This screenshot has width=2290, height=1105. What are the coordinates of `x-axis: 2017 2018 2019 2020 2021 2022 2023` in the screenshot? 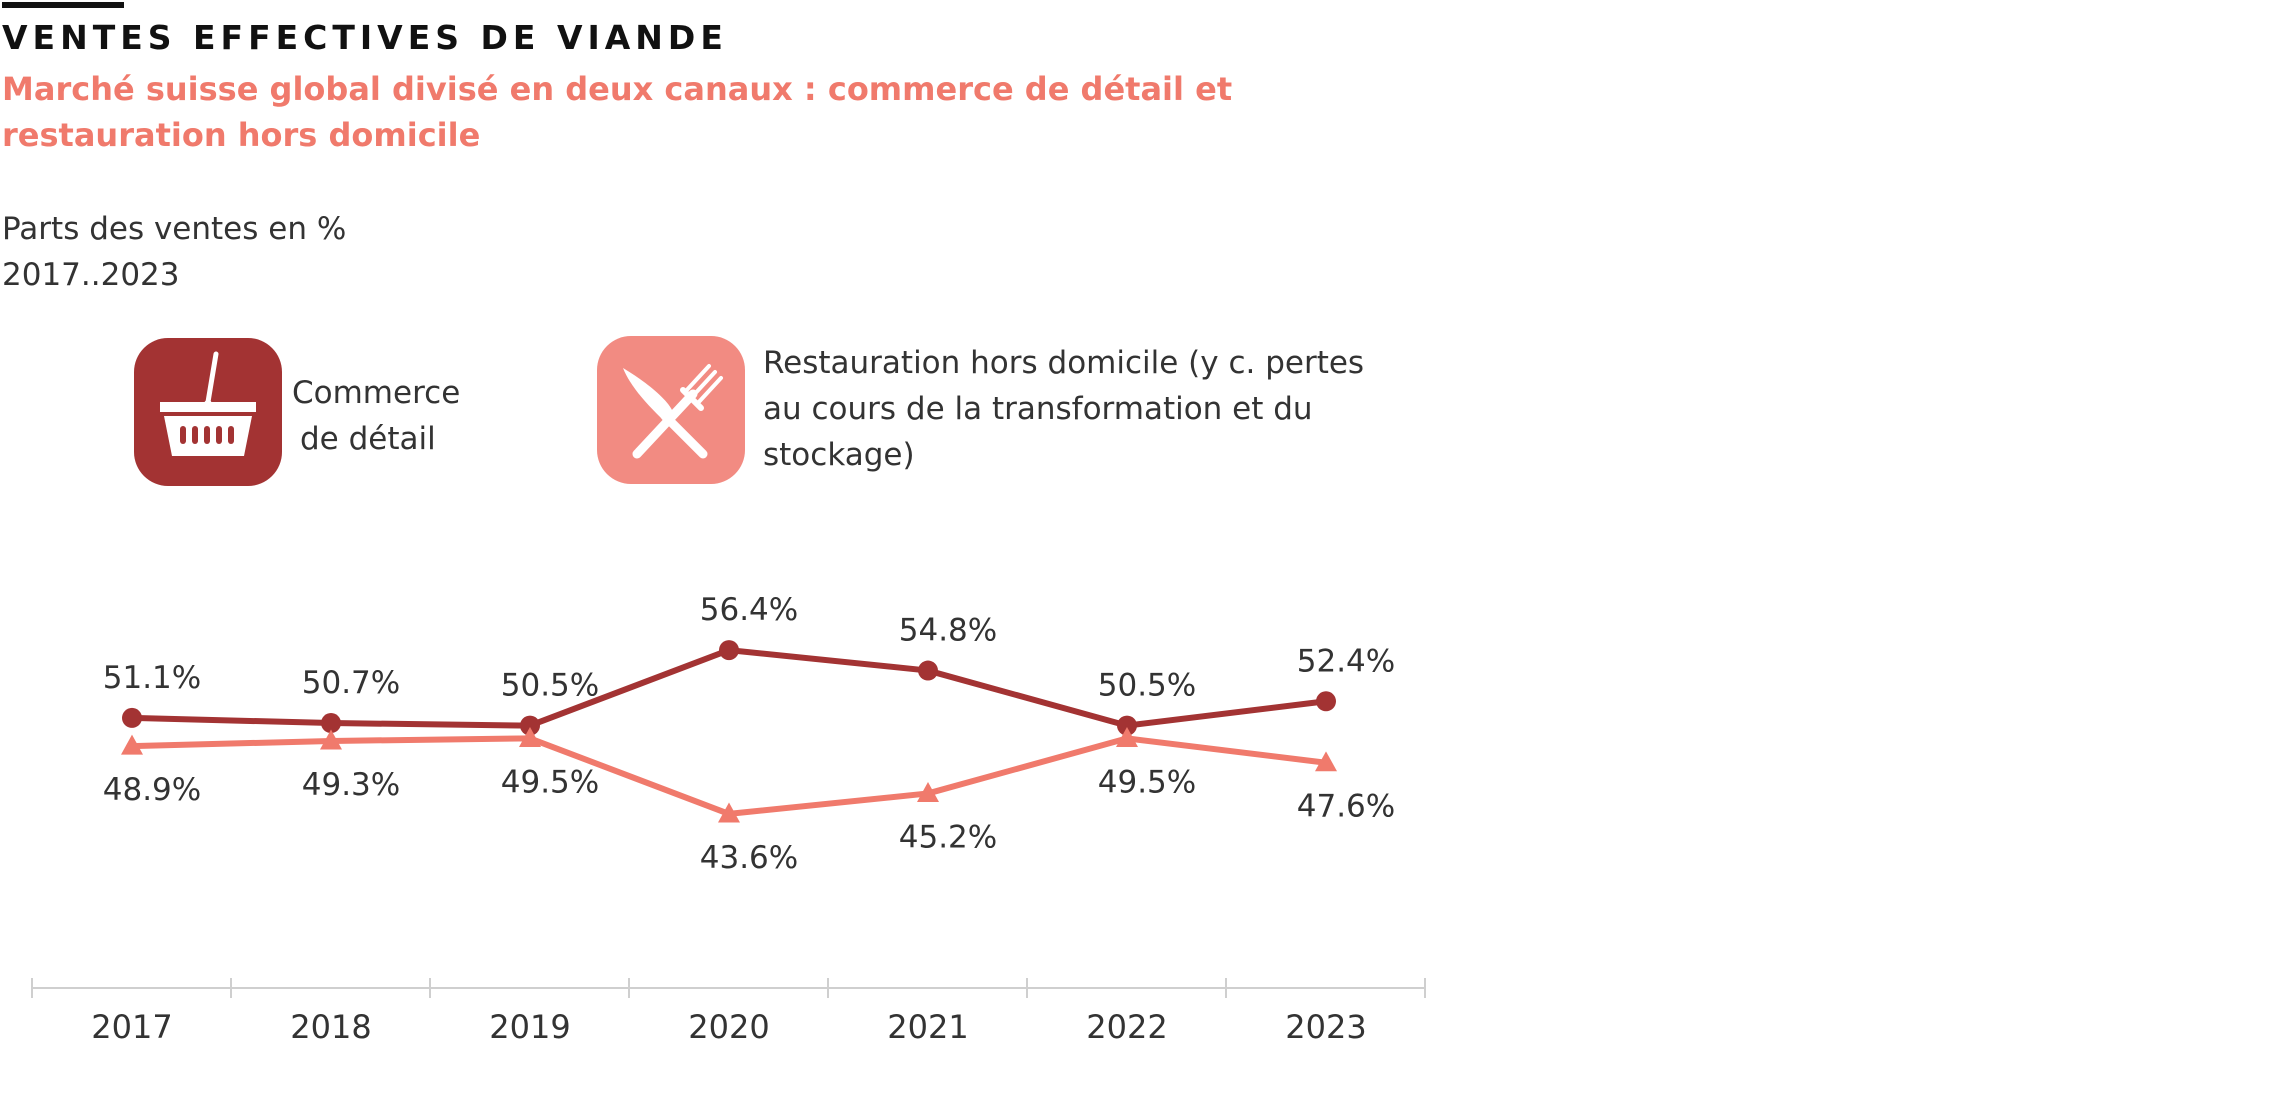 It's located at (728, 1012).